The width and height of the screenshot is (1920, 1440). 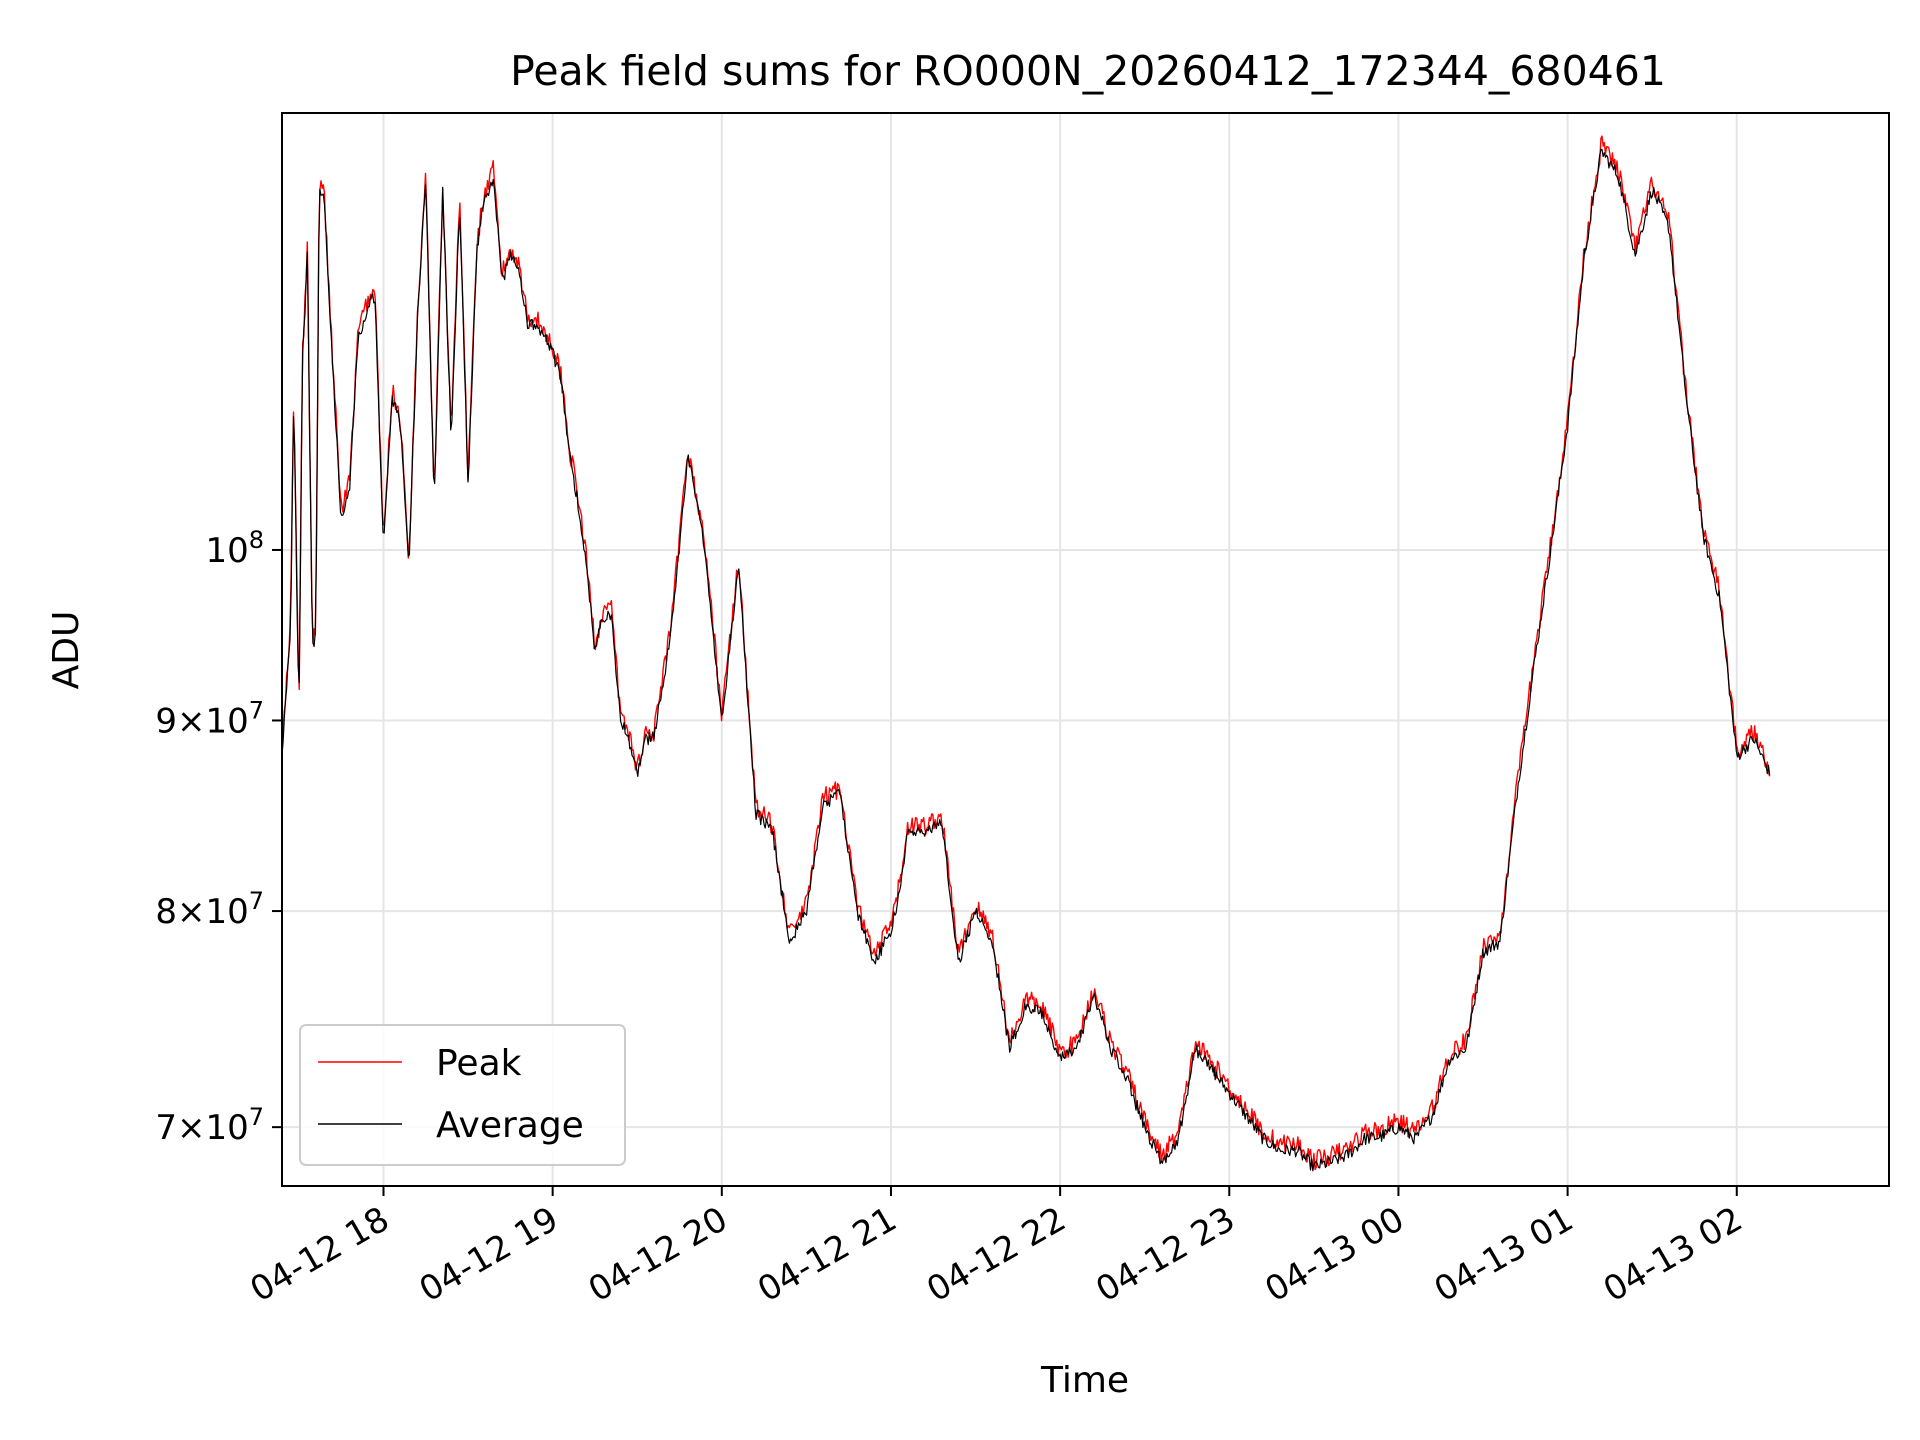 I want to click on legend-box, so click(x=462, y=1095).